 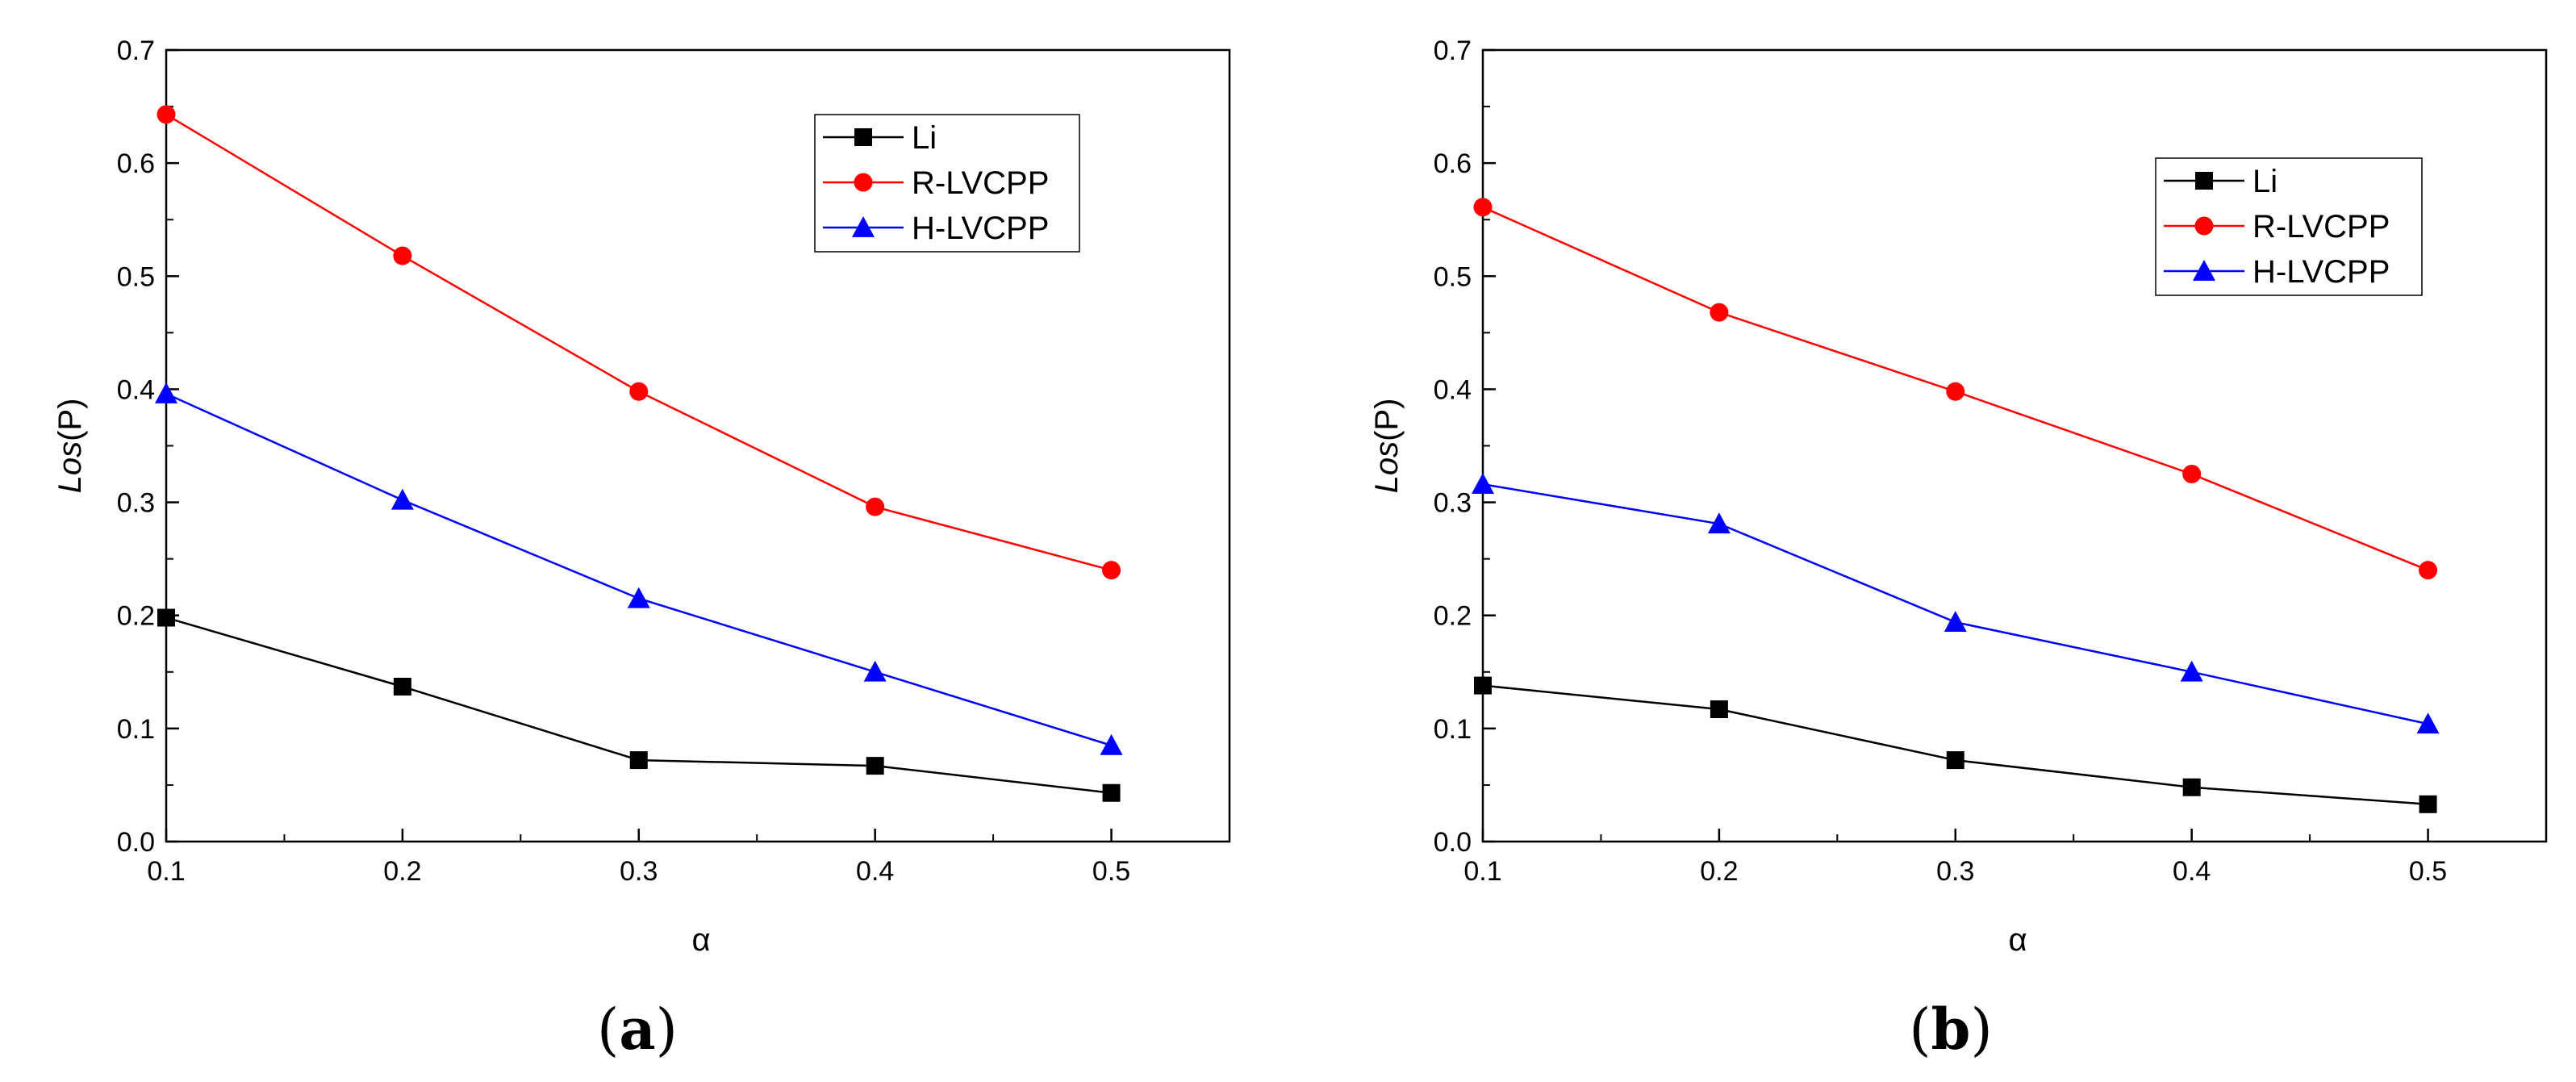 I want to click on series-line-li, so click(x=1955, y=744).